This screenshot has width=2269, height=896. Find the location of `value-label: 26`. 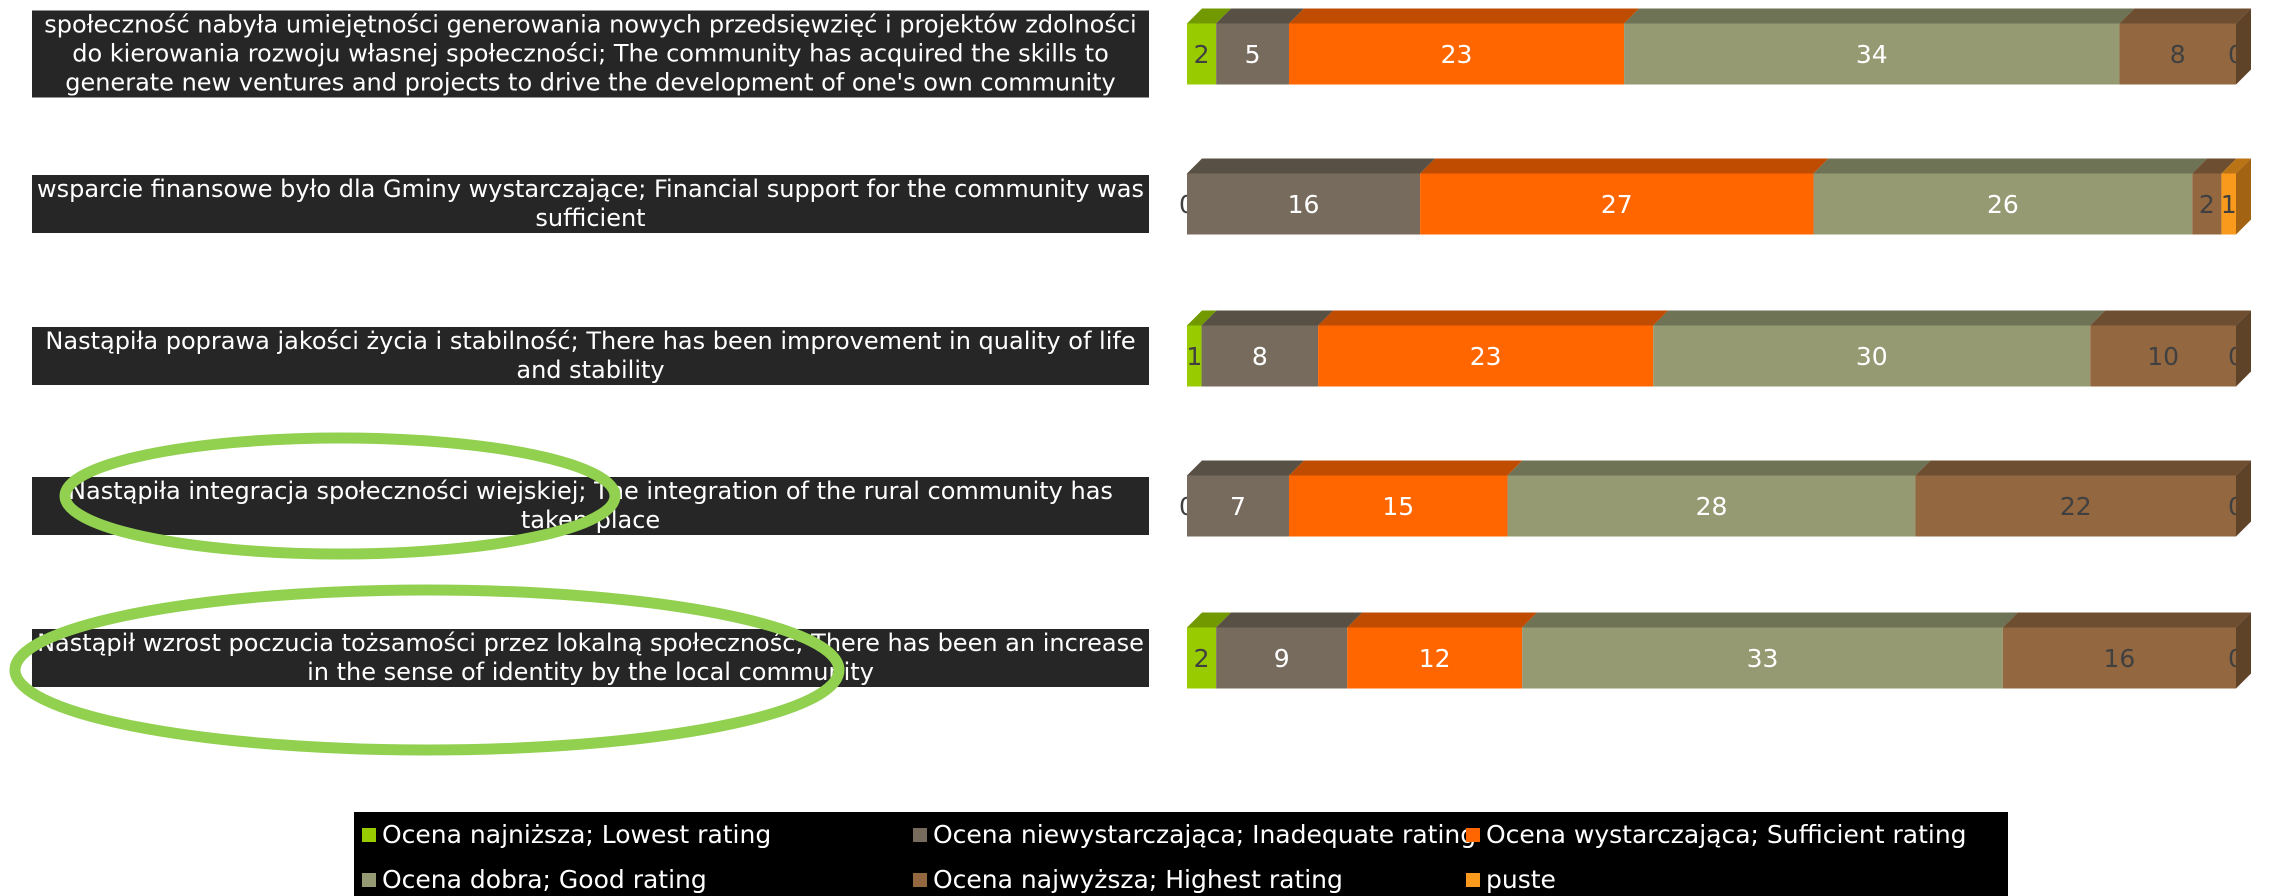

value-label: 26 is located at coordinates (2003, 204).